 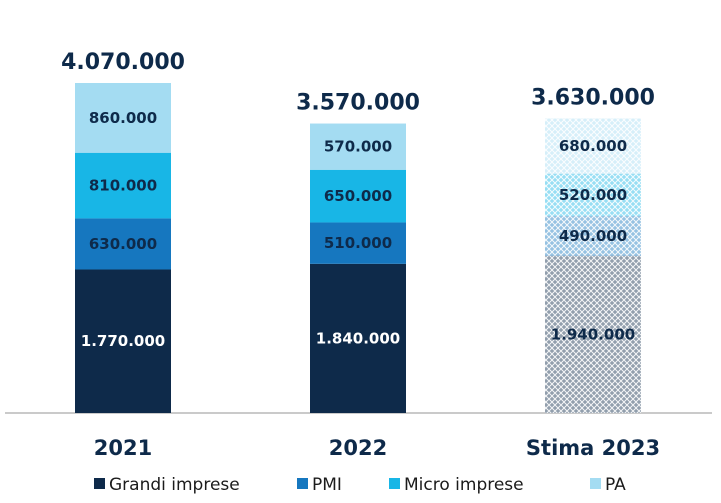 I want to click on bar-pa-2021, so click(x=123, y=118).